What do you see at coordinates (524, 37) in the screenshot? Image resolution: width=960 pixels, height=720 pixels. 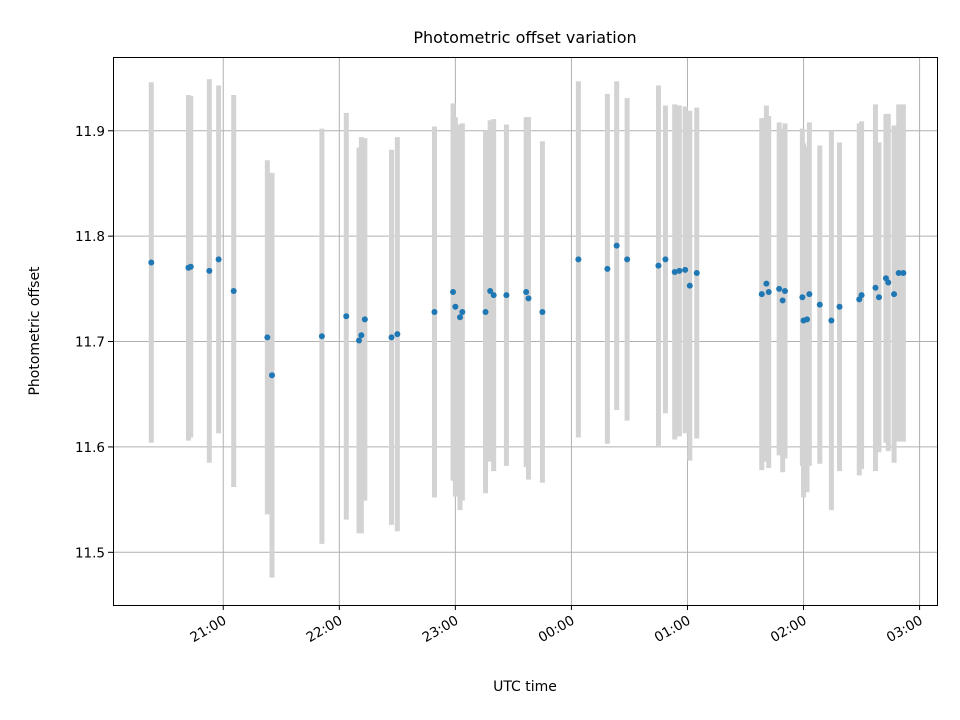 I see `chart-title: Photometric offset variation` at bounding box center [524, 37].